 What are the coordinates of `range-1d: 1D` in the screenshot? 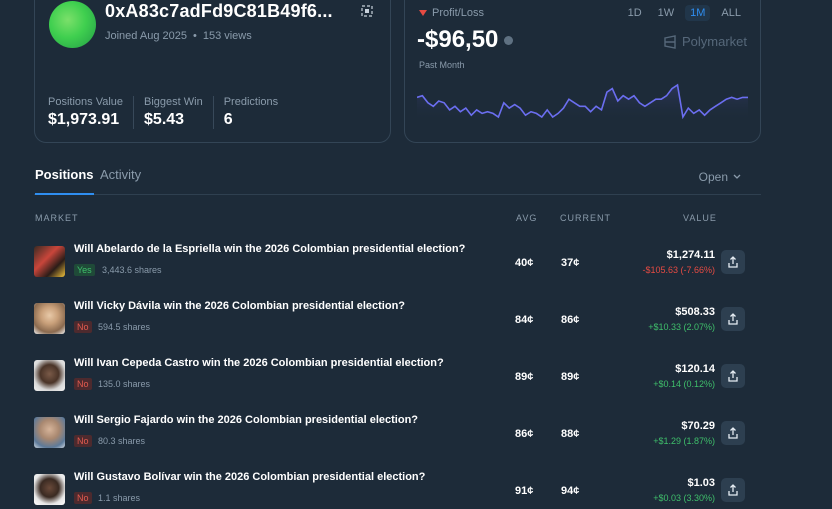 It's located at (634, 13).